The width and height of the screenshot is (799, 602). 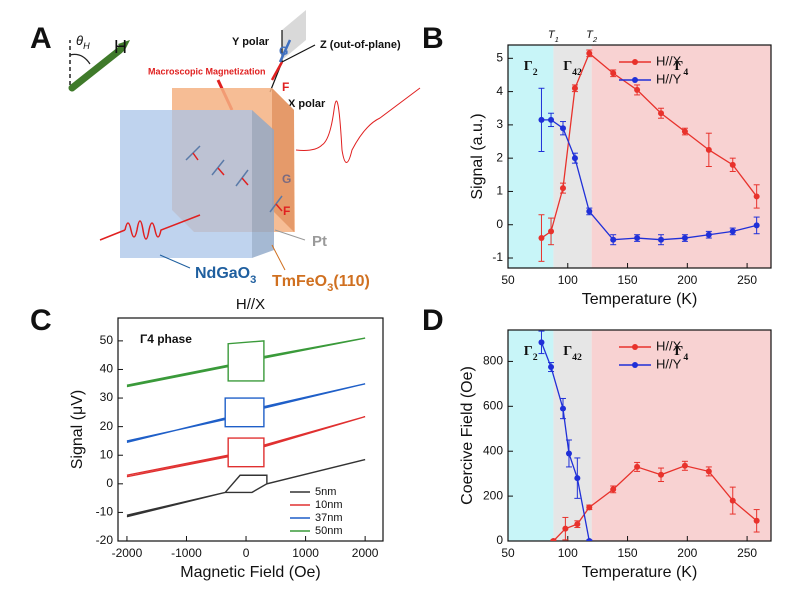 What do you see at coordinates (499, 224) in the screenshot?
I see `y-tick-label: 0` at bounding box center [499, 224].